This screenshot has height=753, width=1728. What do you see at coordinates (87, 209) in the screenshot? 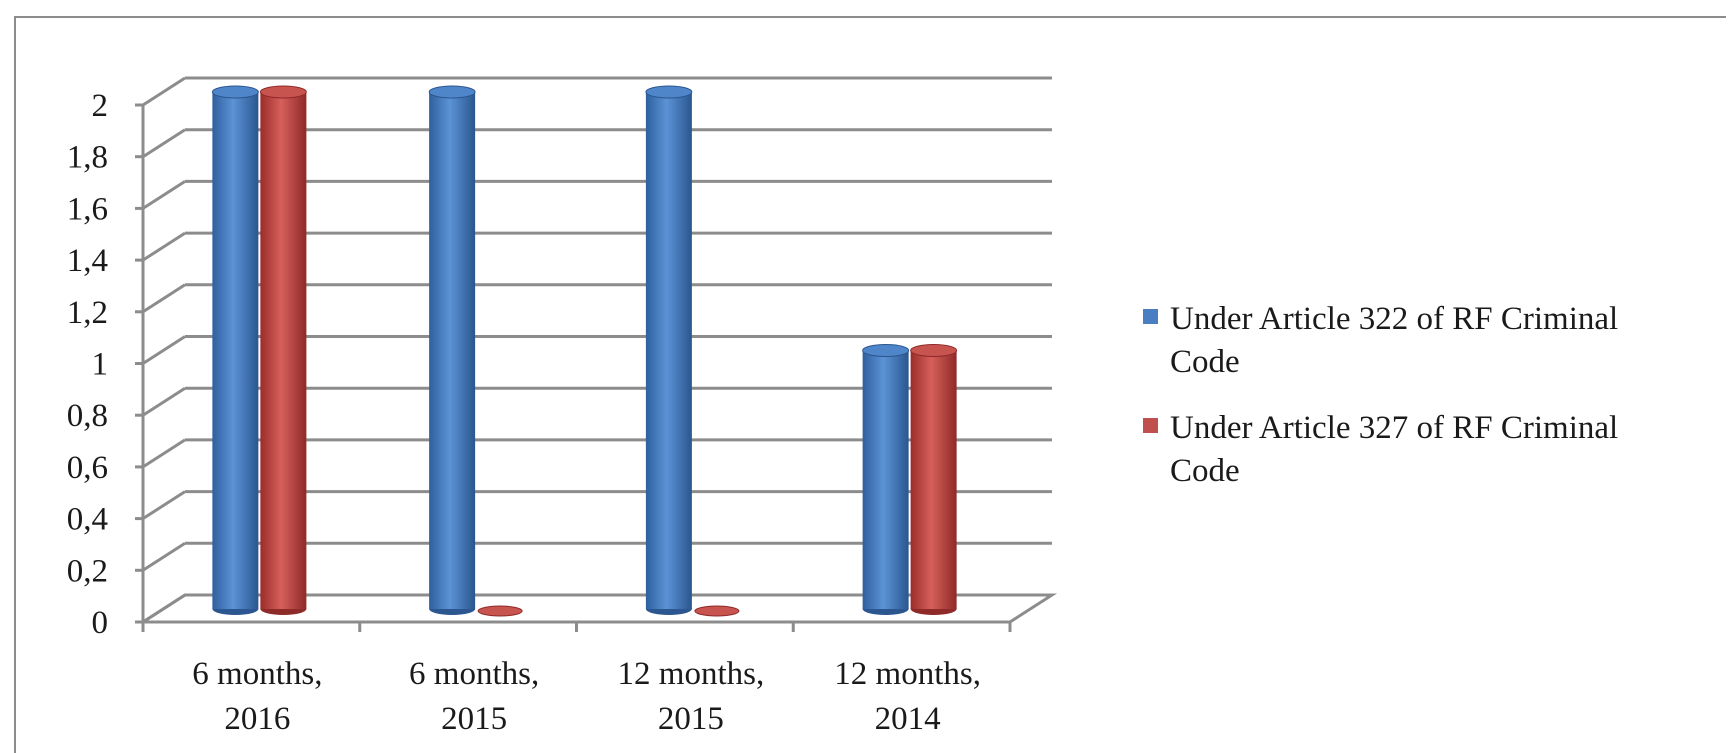
I see `y-tick-label: 1,6` at bounding box center [87, 209].